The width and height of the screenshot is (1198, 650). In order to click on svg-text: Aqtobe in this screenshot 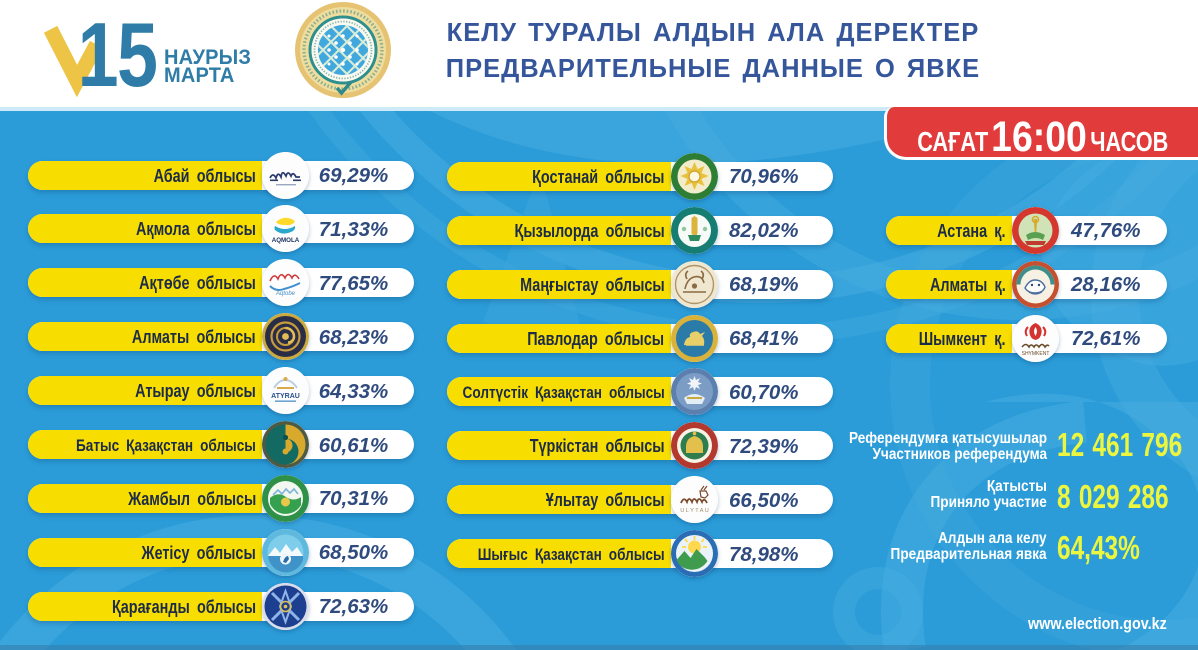, I will do `click(285, 294)`.